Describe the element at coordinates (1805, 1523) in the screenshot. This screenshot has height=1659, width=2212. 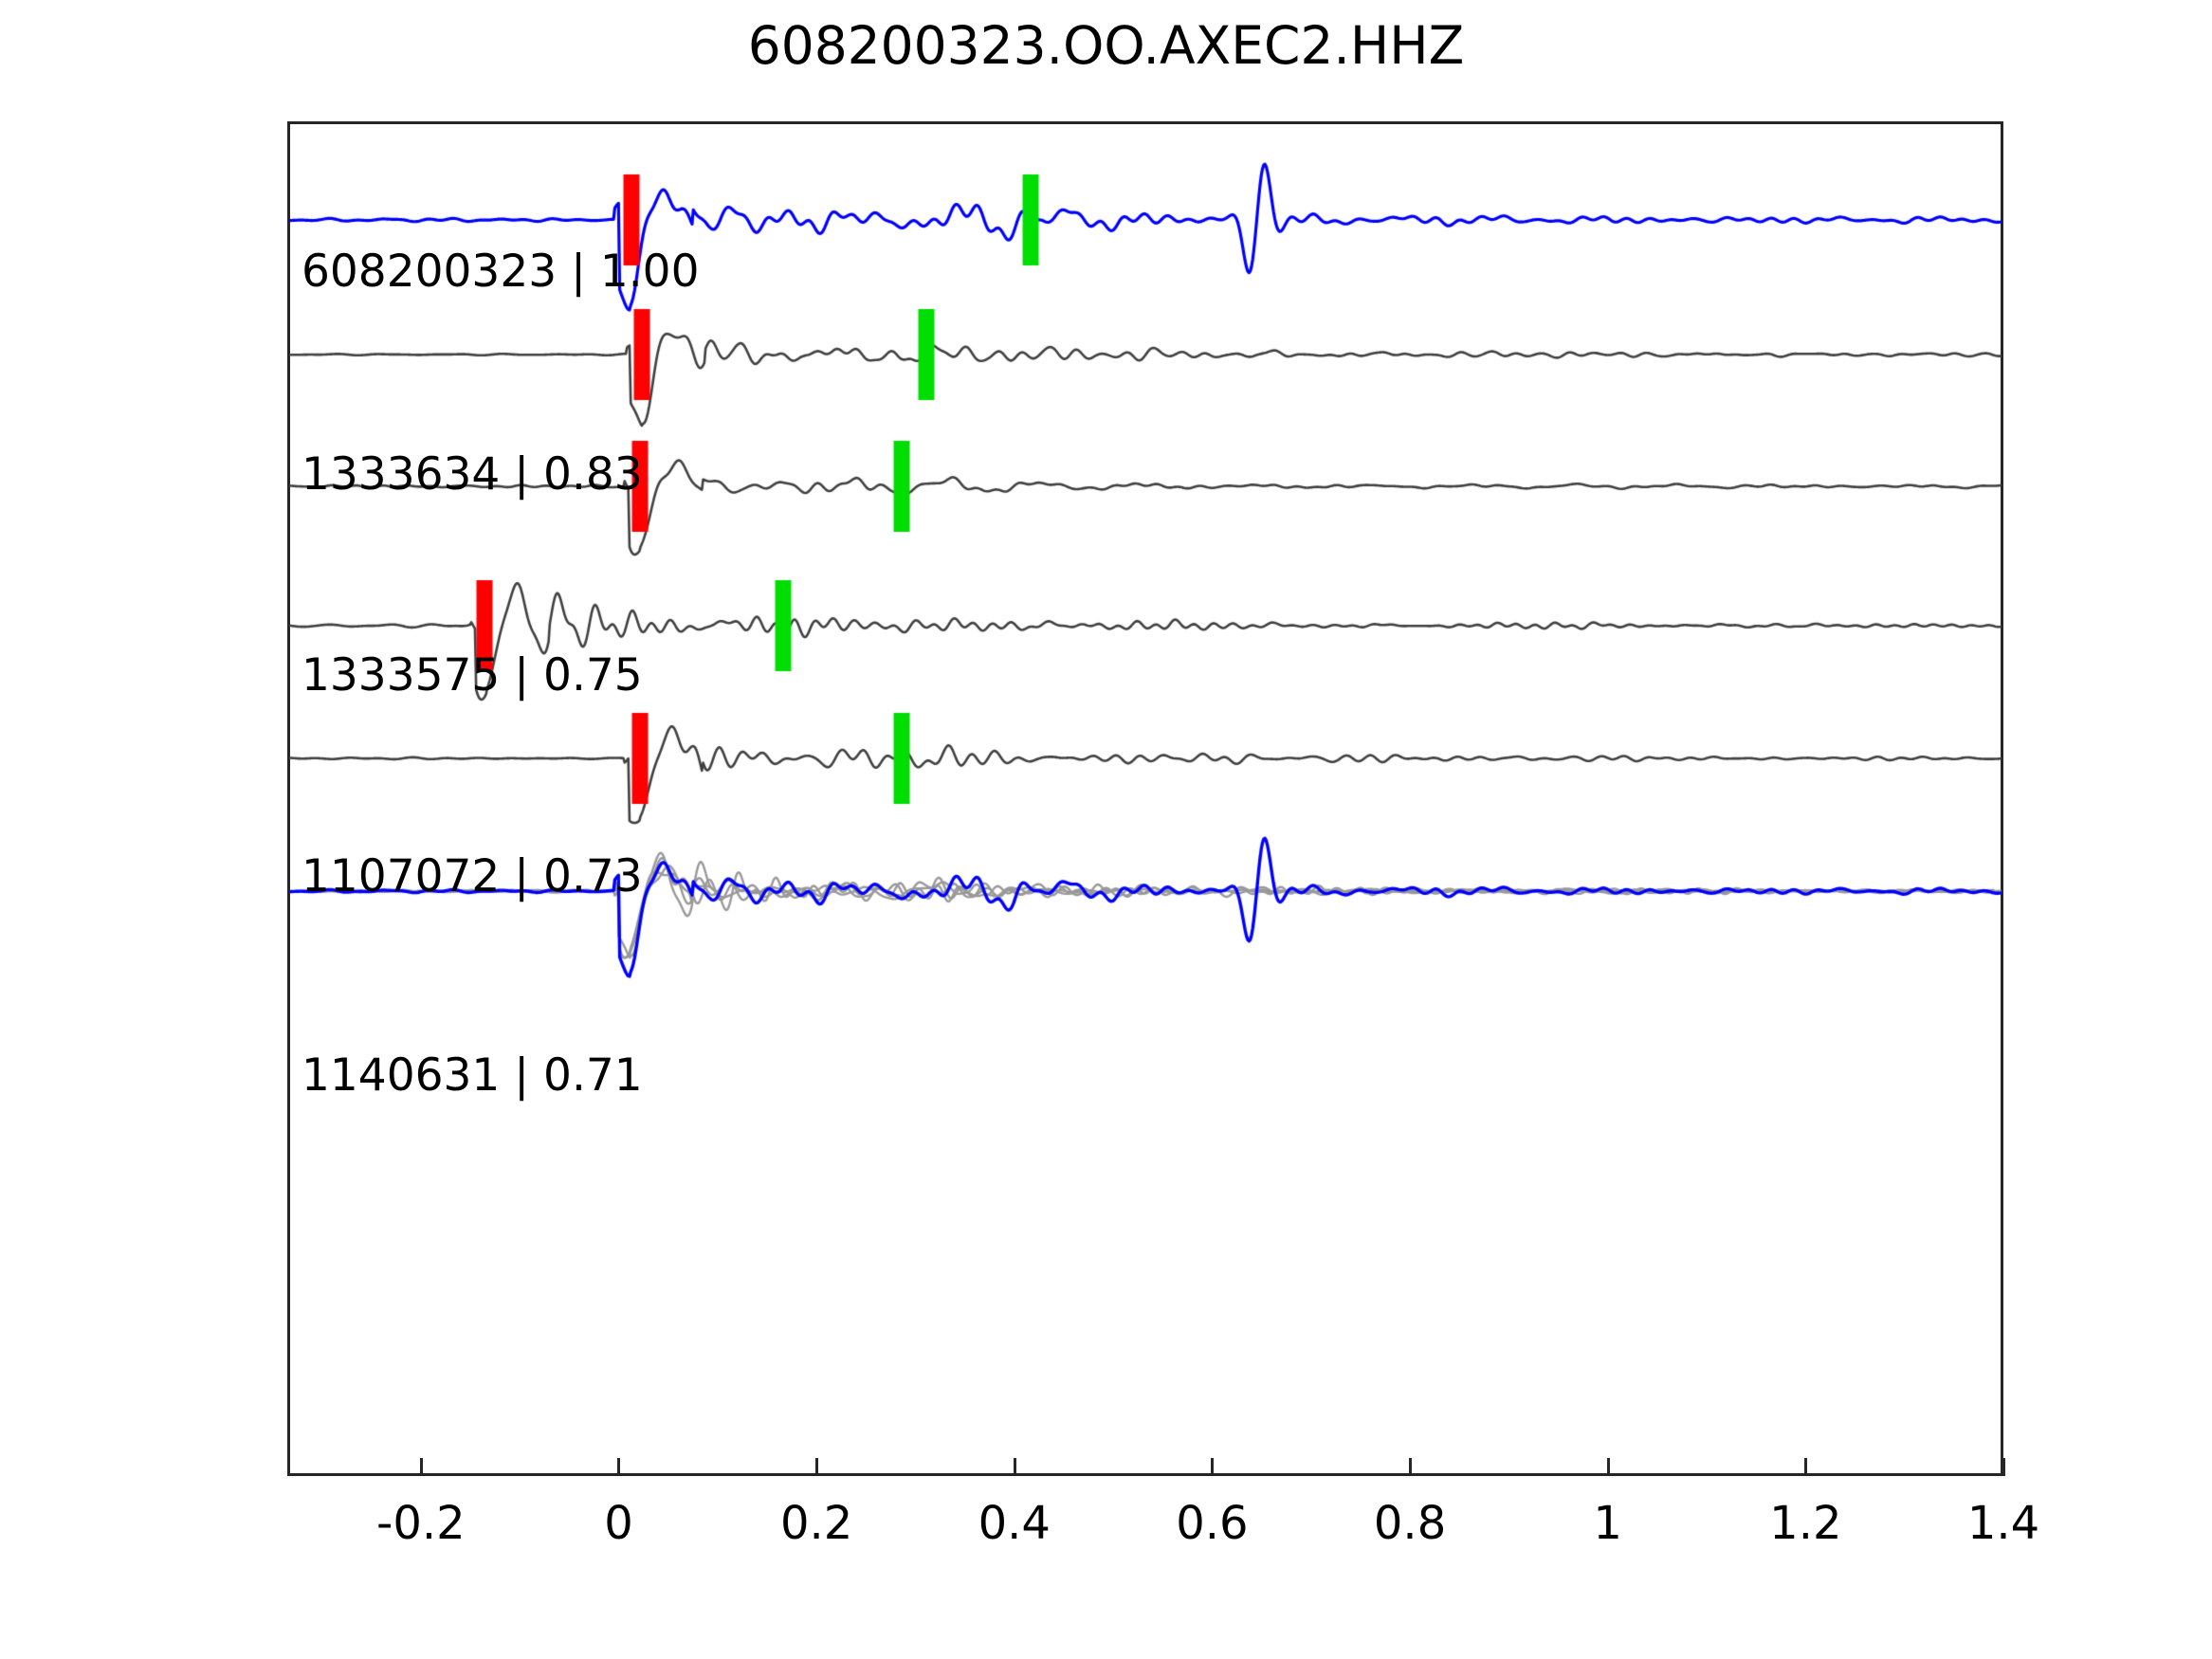
I see `x-tick-label: 1.2` at that location.